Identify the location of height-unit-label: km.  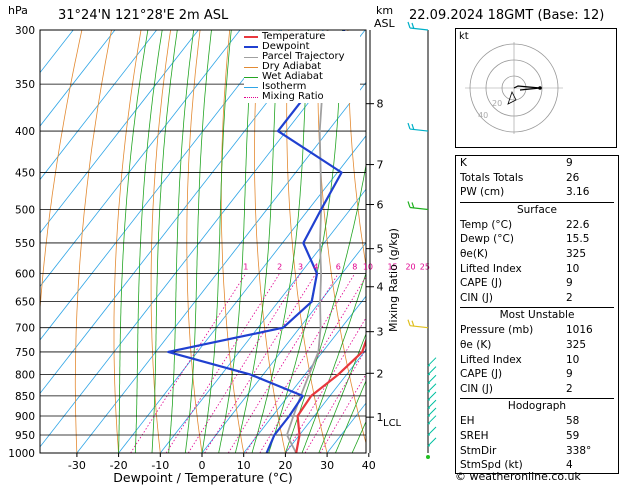
(385, 10).